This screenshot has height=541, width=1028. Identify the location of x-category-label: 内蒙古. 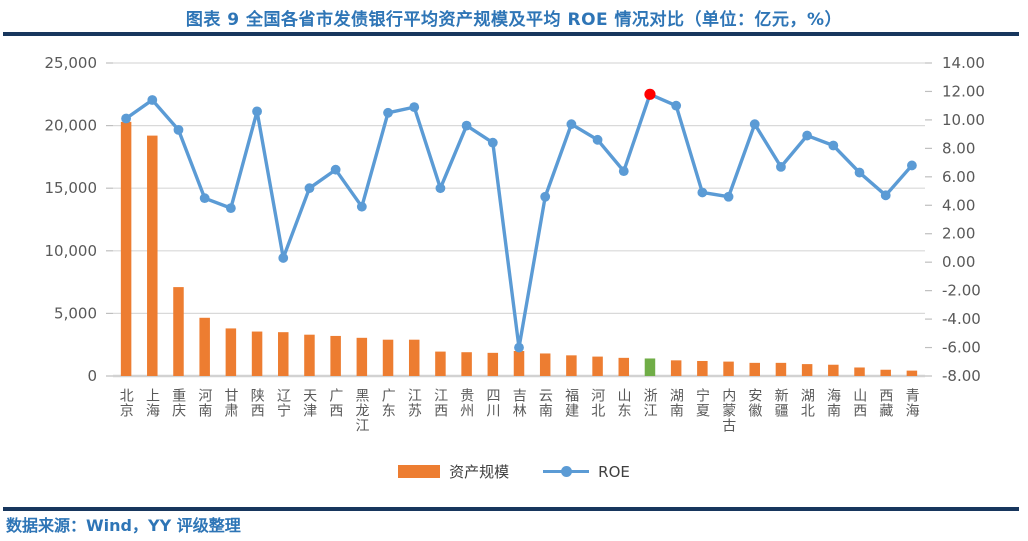
(728, 410).